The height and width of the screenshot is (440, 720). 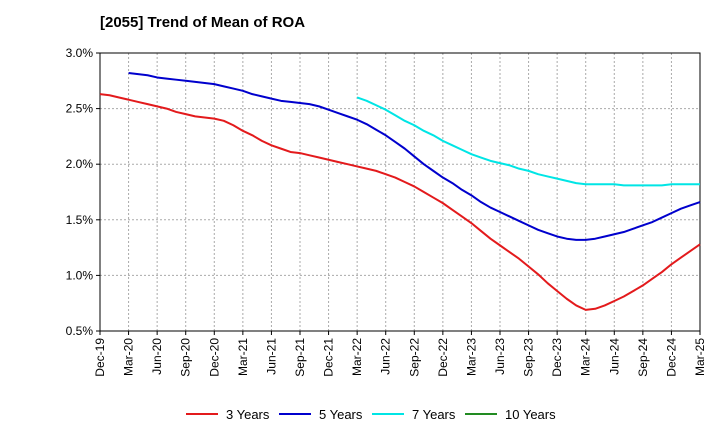 What do you see at coordinates (500, 356) in the screenshot?
I see `x-tick-label: Jun-23` at bounding box center [500, 356].